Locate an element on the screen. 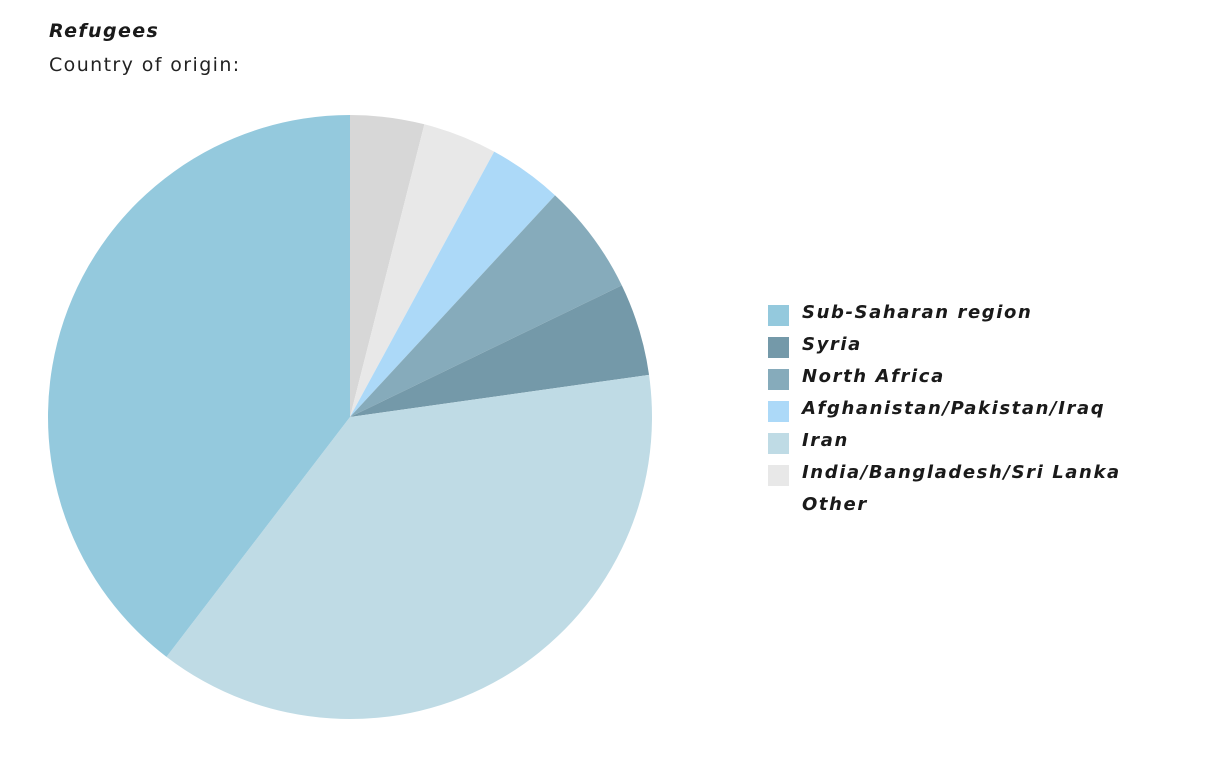 This screenshot has width=1212, height=770. chart-subtitle: Country of origin: is located at coordinates (145, 65).